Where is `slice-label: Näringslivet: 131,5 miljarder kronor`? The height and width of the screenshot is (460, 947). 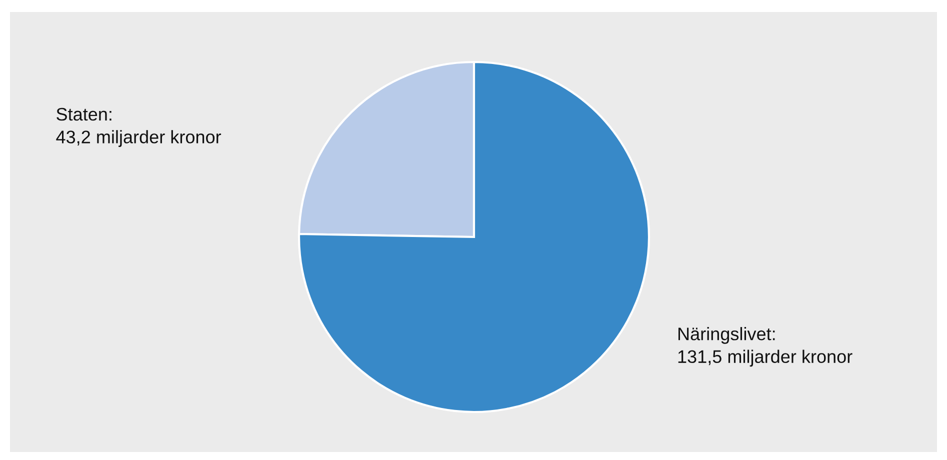 slice-label: Näringslivet: 131,5 miljarder kronor is located at coordinates (765, 347).